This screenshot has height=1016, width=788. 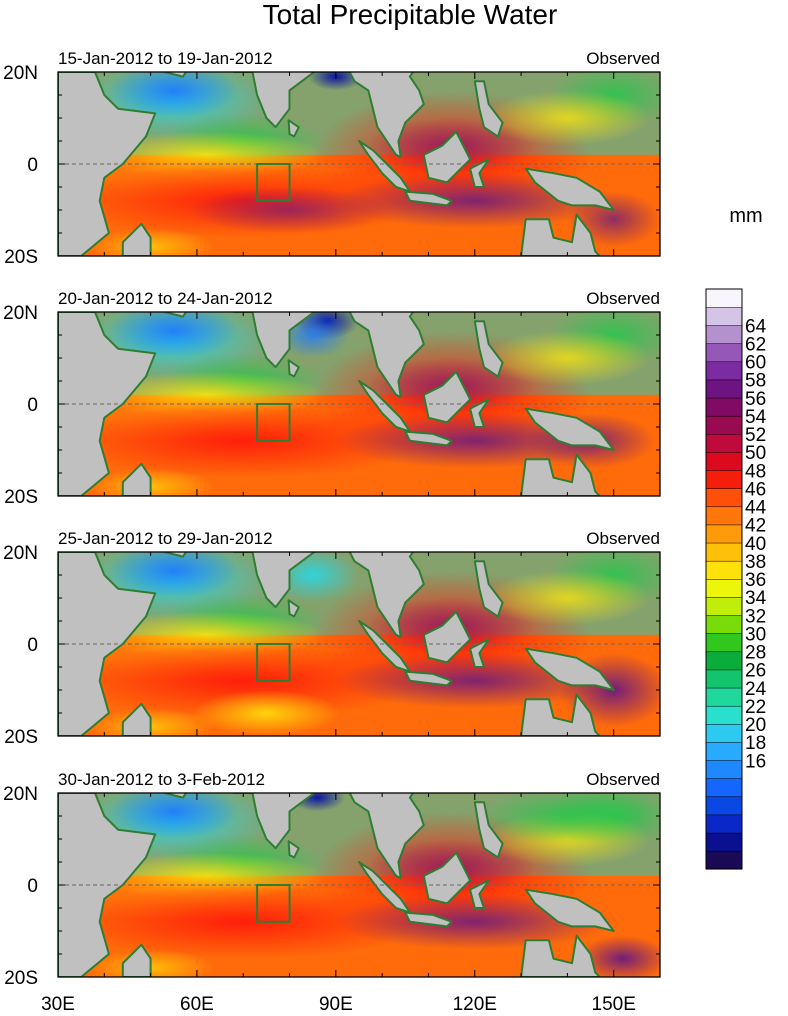 What do you see at coordinates (755, 344) in the screenshot?
I see `colorbar-tick-label: 62` at bounding box center [755, 344].